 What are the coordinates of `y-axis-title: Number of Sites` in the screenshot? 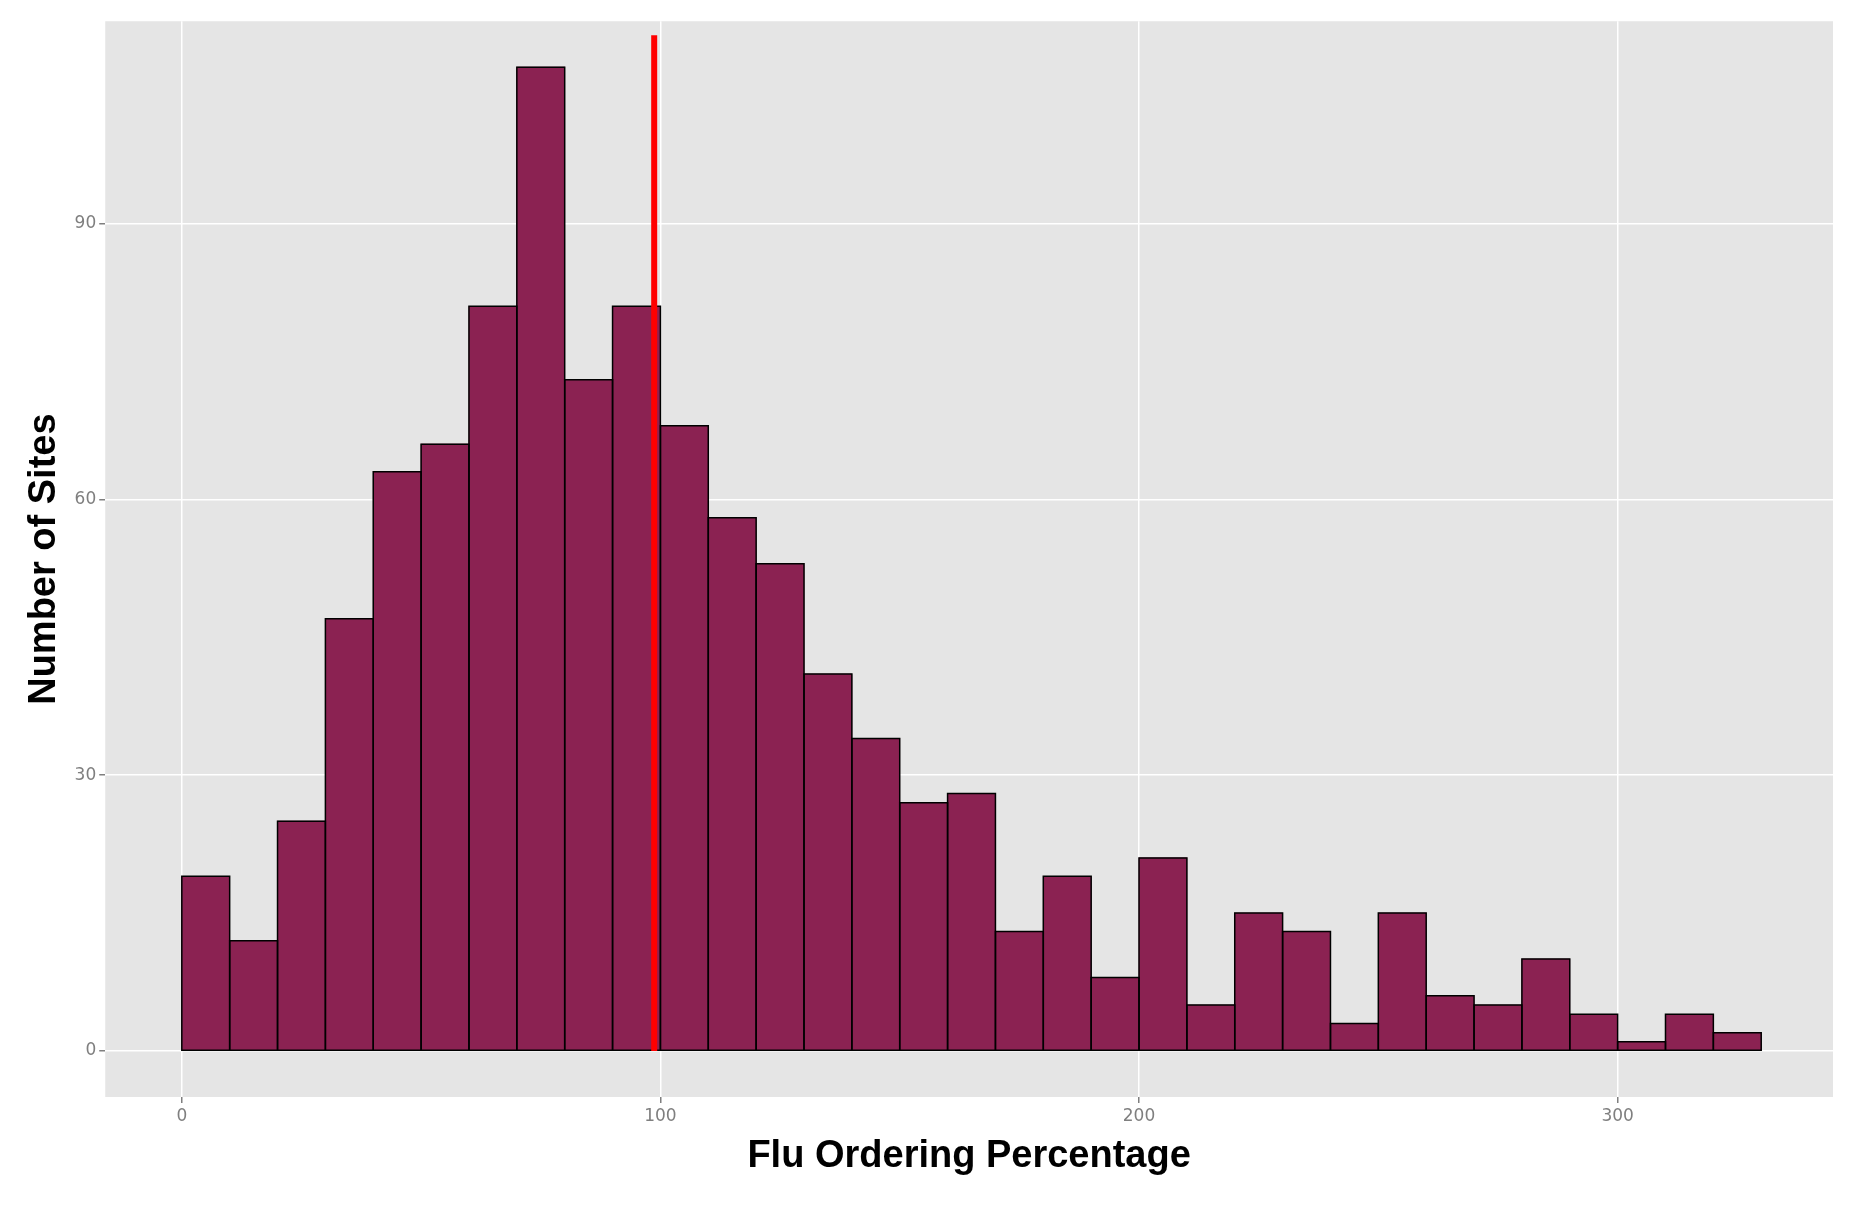 It's located at (42, 559).